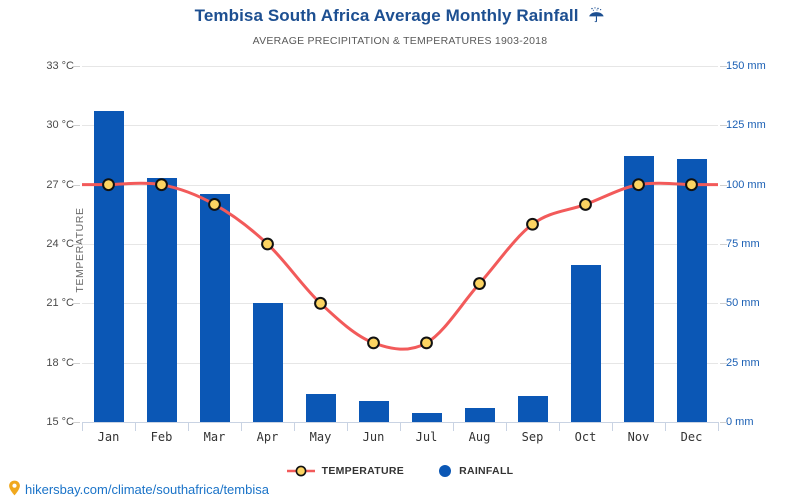 The width and height of the screenshot is (800, 500). Describe the element at coordinates (214, 204) in the screenshot. I see `temperature-point-marker: Mar: 26 °C` at that location.